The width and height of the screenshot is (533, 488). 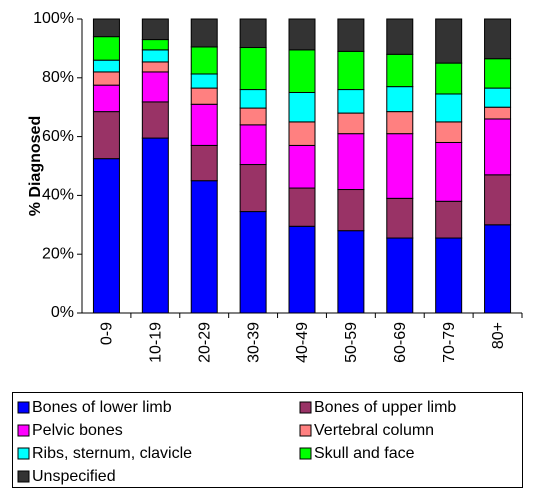 I want to click on x-tick-label: 20-29, so click(x=204, y=342).